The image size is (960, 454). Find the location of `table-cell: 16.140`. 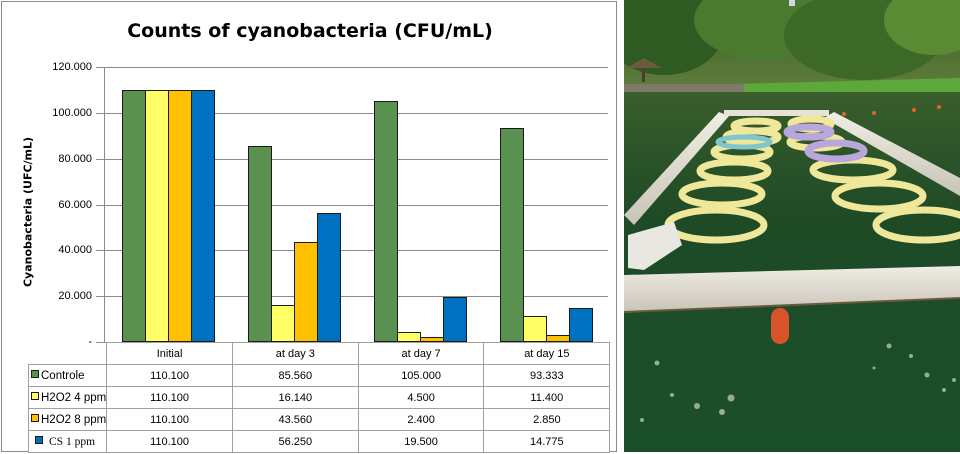

table-cell: 16.140 is located at coordinates (295, 397).